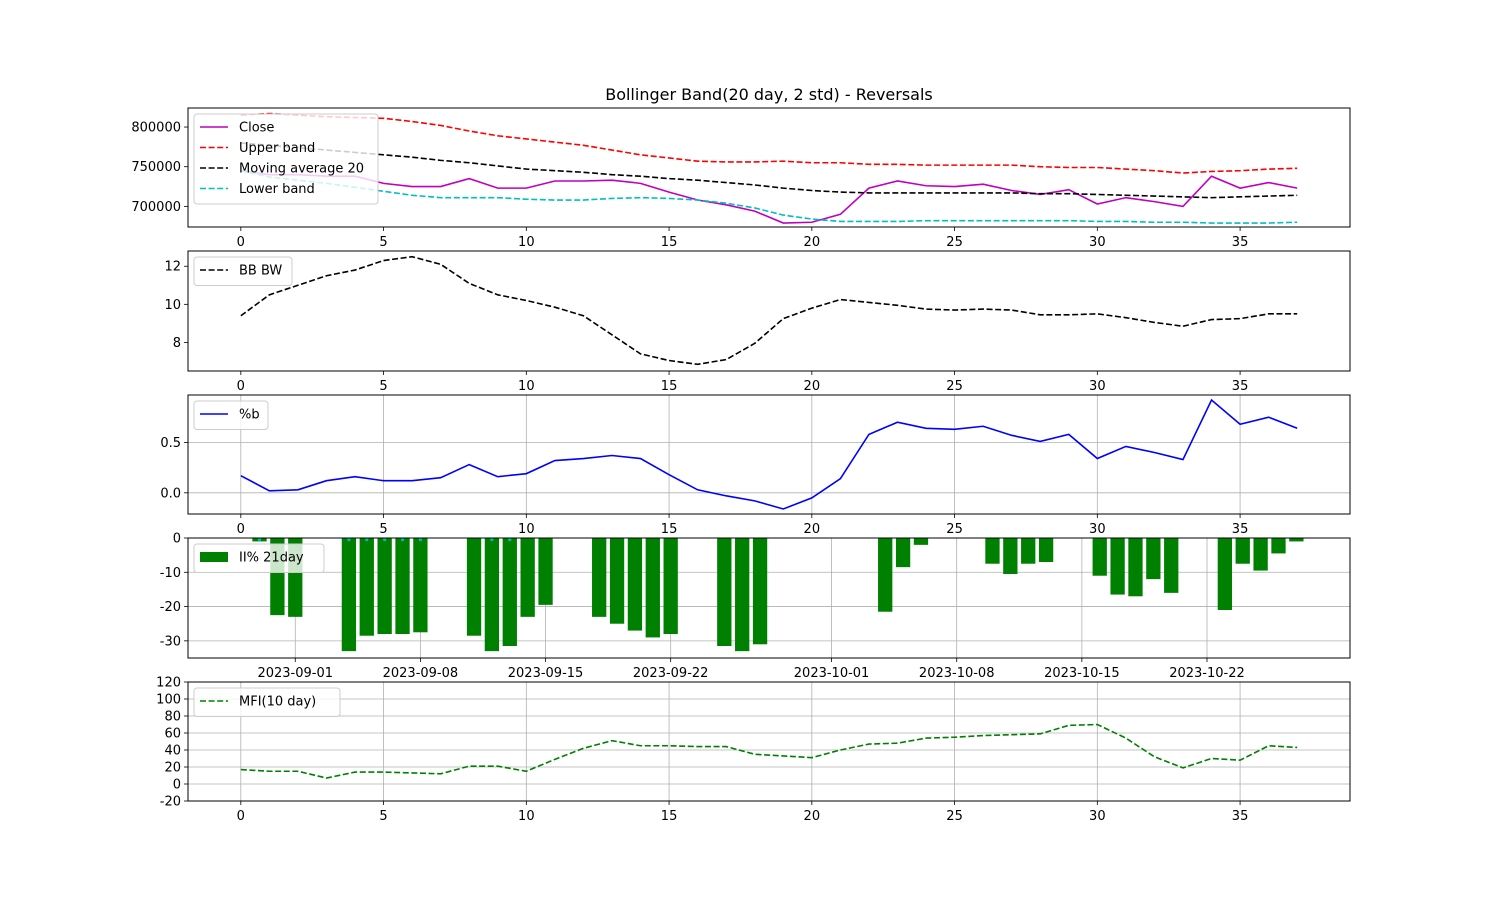 The image size is (1500, 900). I want to click on legend: II% 21day, so click(259, 558).